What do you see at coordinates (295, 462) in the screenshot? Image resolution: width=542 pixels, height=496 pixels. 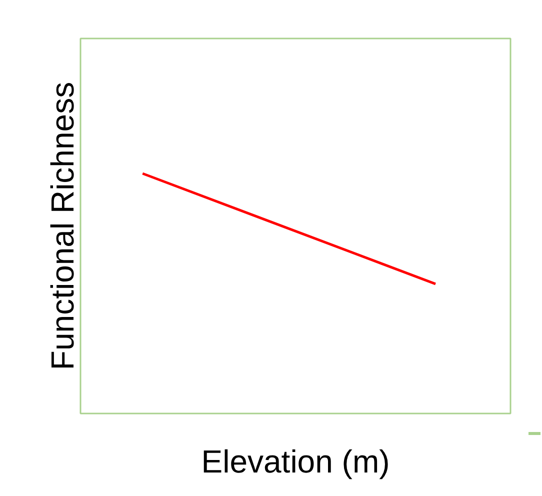 I see `x-axis-title: Elevation (m)` at bounding box center [295, 462].